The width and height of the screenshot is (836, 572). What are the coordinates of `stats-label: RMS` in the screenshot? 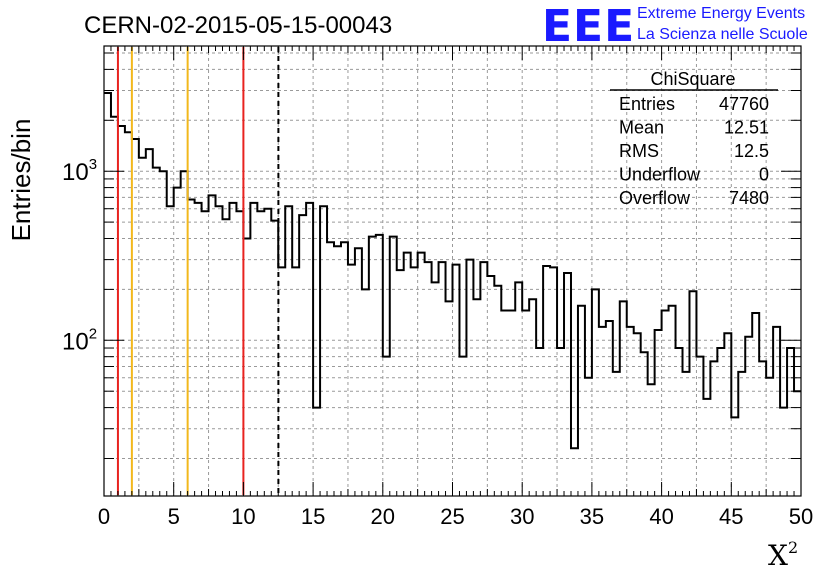 It's located at (639, 151).